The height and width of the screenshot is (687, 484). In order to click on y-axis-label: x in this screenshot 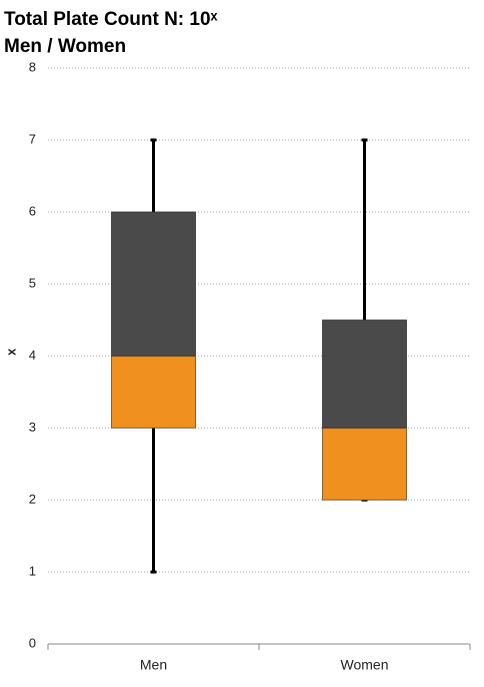, I will do `click(10, 352)`.